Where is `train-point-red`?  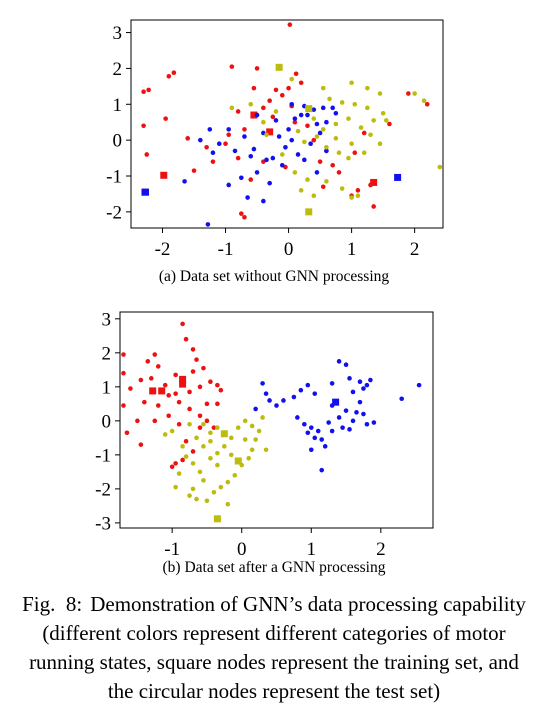
train-point-red is located at coordinates (153, 391).